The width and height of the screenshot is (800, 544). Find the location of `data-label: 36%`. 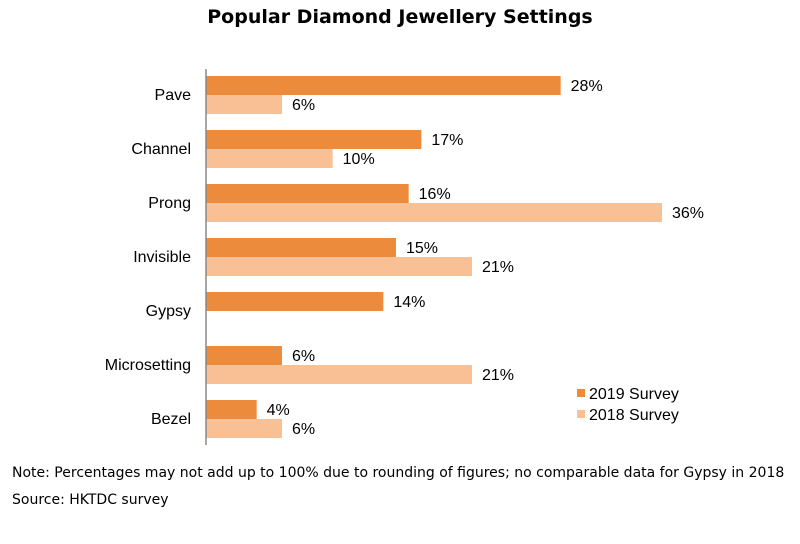

data-label: 36% is located at coordinates (688, 213).